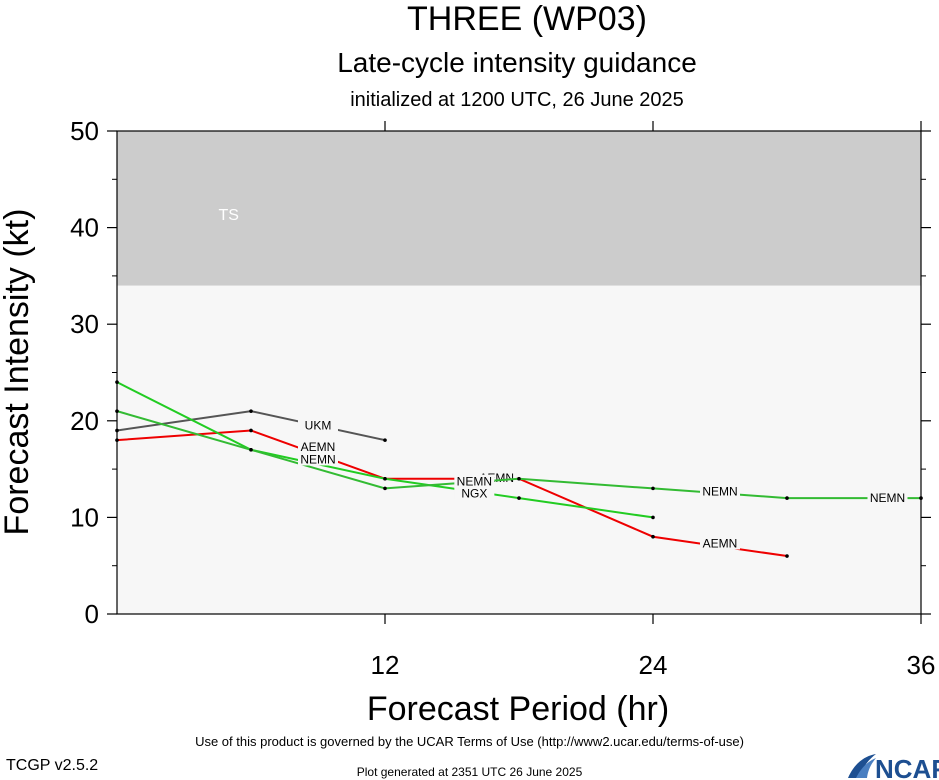  What do you see at coordinates (228, 215) in the screenshot?
I see `band-label-1: TS` at bounding box center [228, 215].